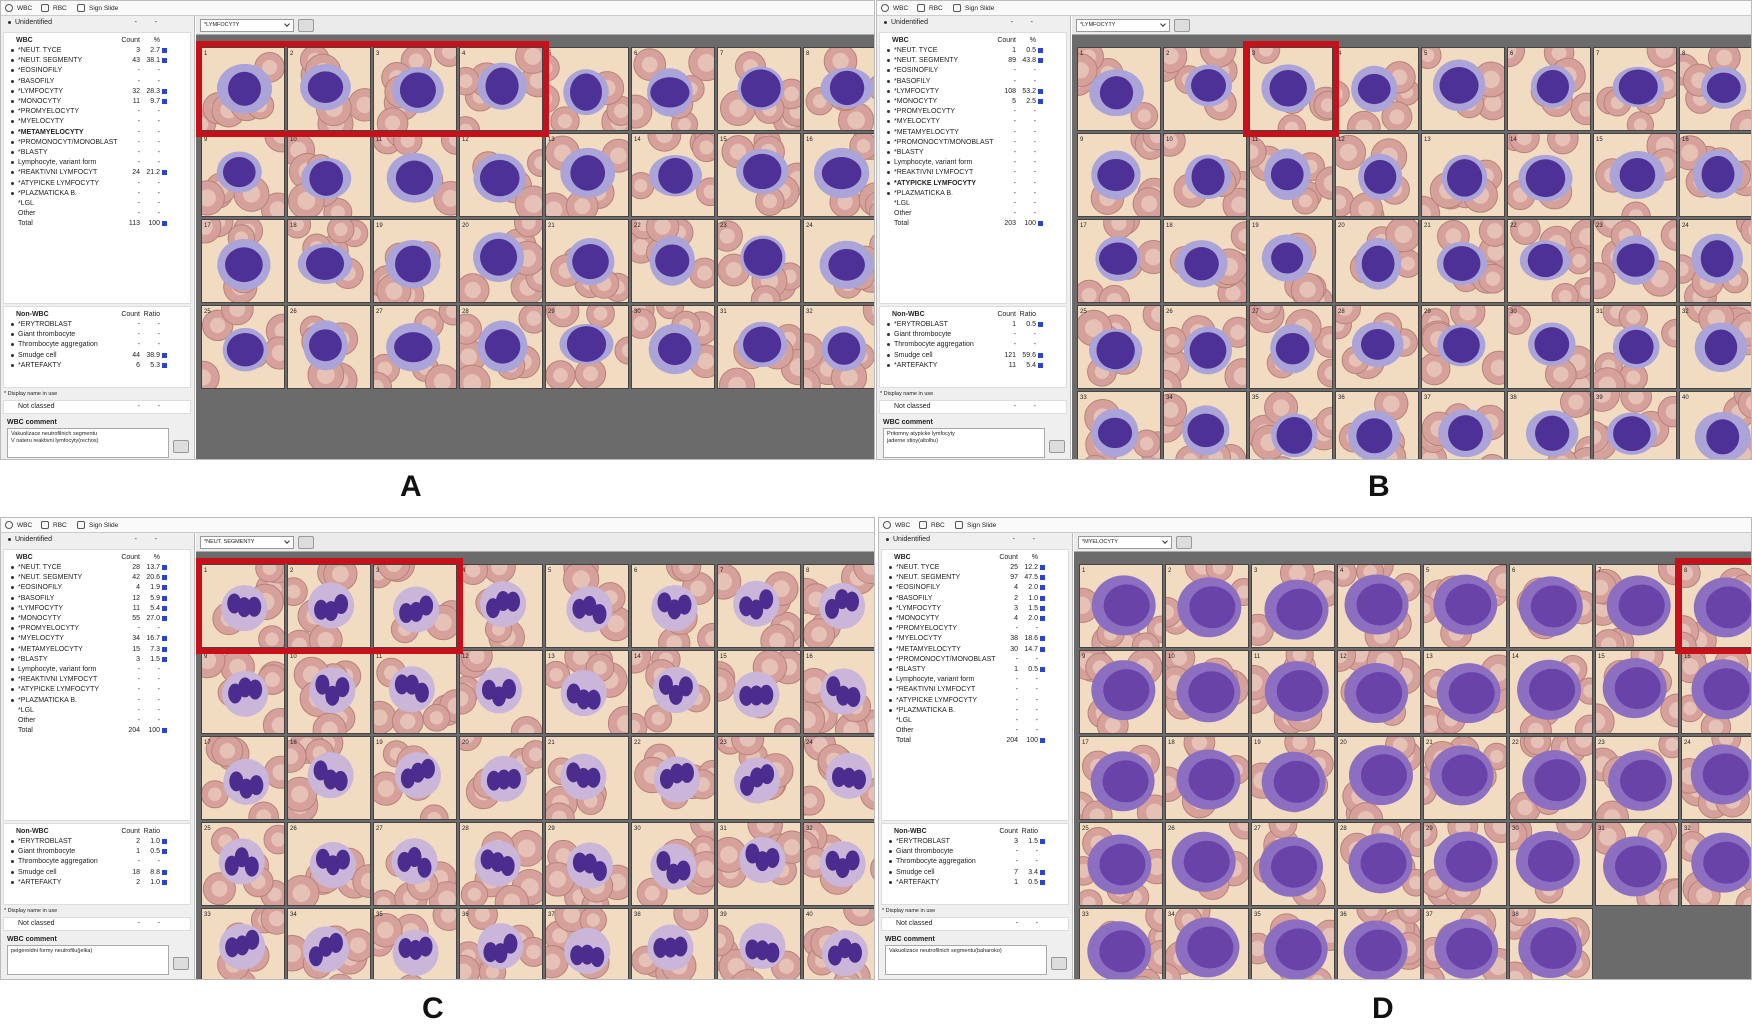 The width and height of the screenshot is (1752, 1032). I want to click on row-count: 11, so click(136, 101).